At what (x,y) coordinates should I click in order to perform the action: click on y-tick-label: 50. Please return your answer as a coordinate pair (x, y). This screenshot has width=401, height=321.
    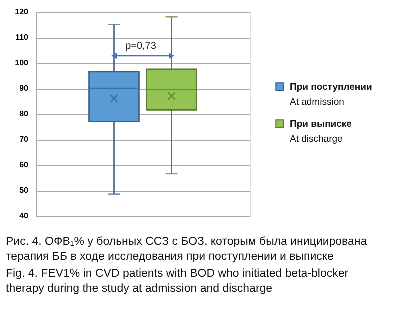
    Looking at the image, I should click on (25, 190).